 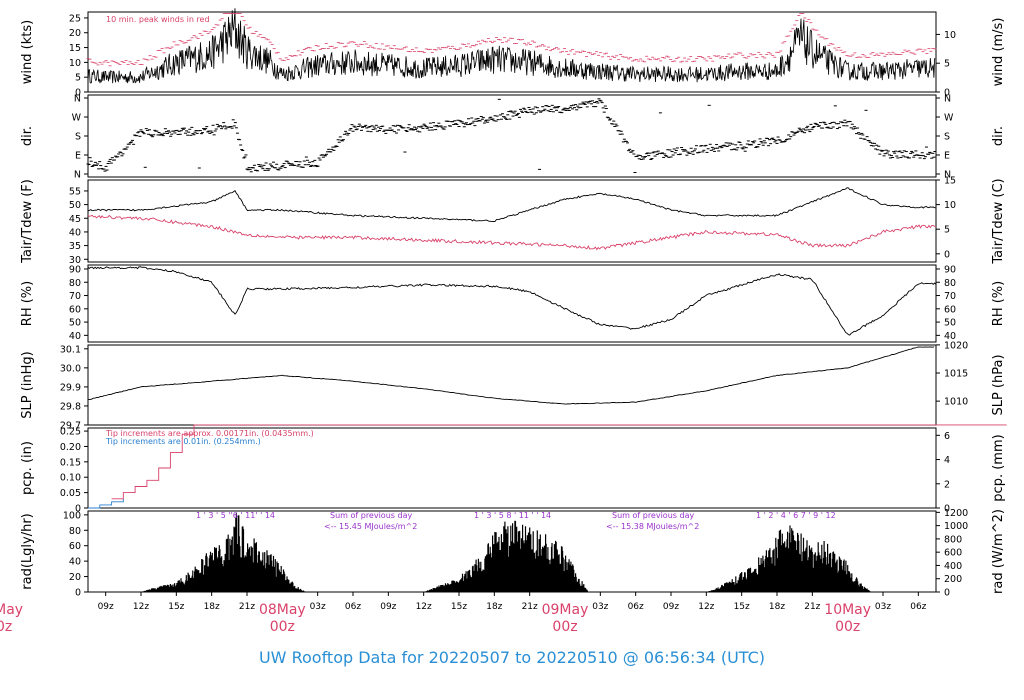 I want to click on dir-ylabel-right: dir., so click(x=998, y=136).